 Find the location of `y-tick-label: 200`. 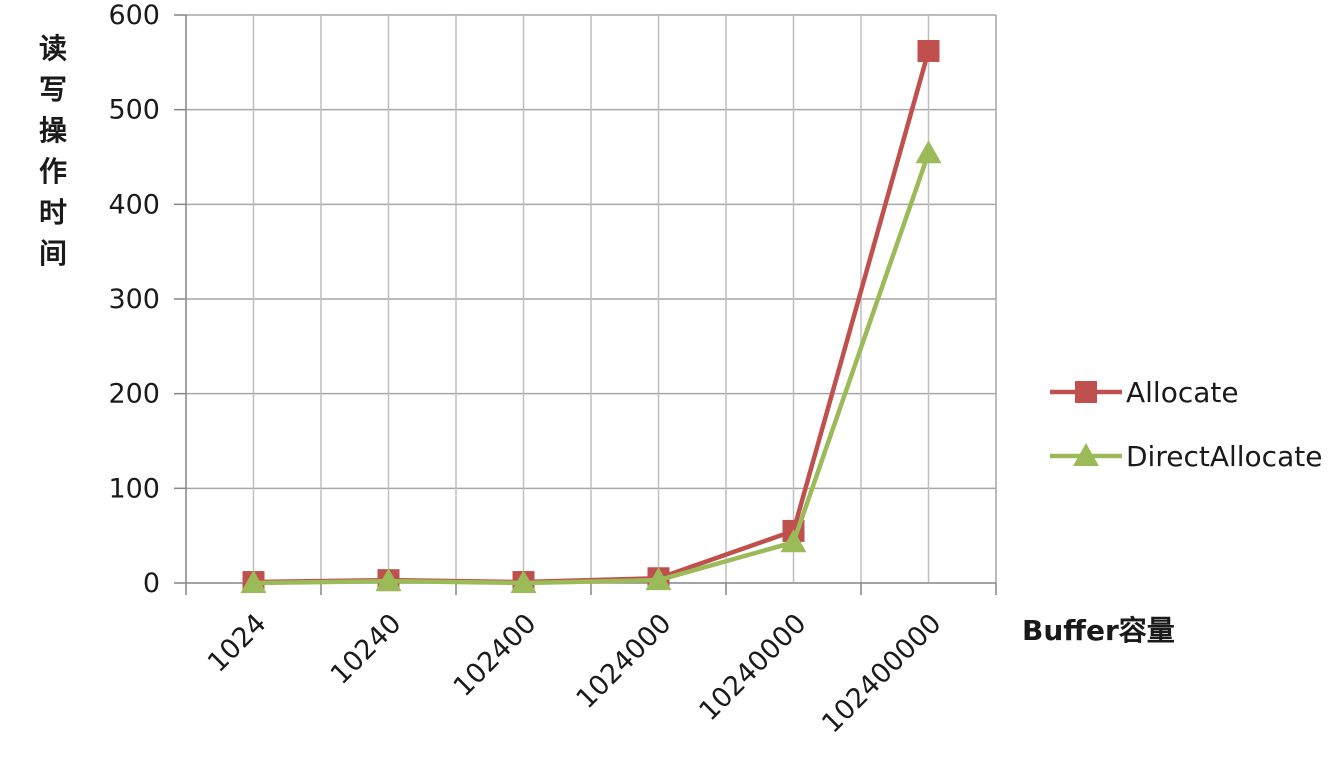

y-tick-label: 200 is located at coordinates (134, 394).